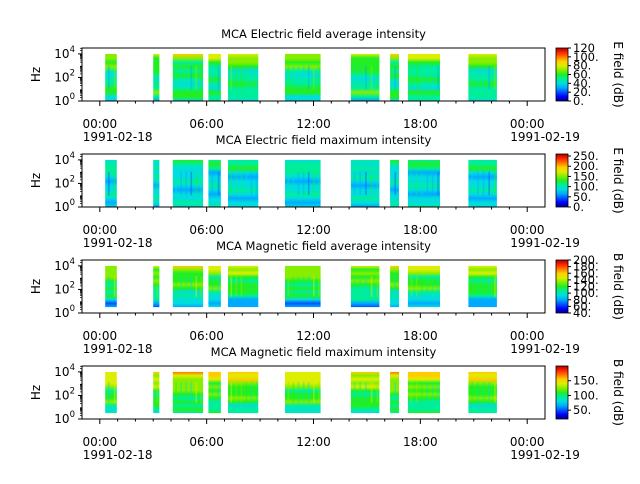 This screenshot has height=484, width=640. What do you see at coordinates (64, 76) in the screenshot?
I see `y-tick-label: 10²` at bounding box center [64, 76].